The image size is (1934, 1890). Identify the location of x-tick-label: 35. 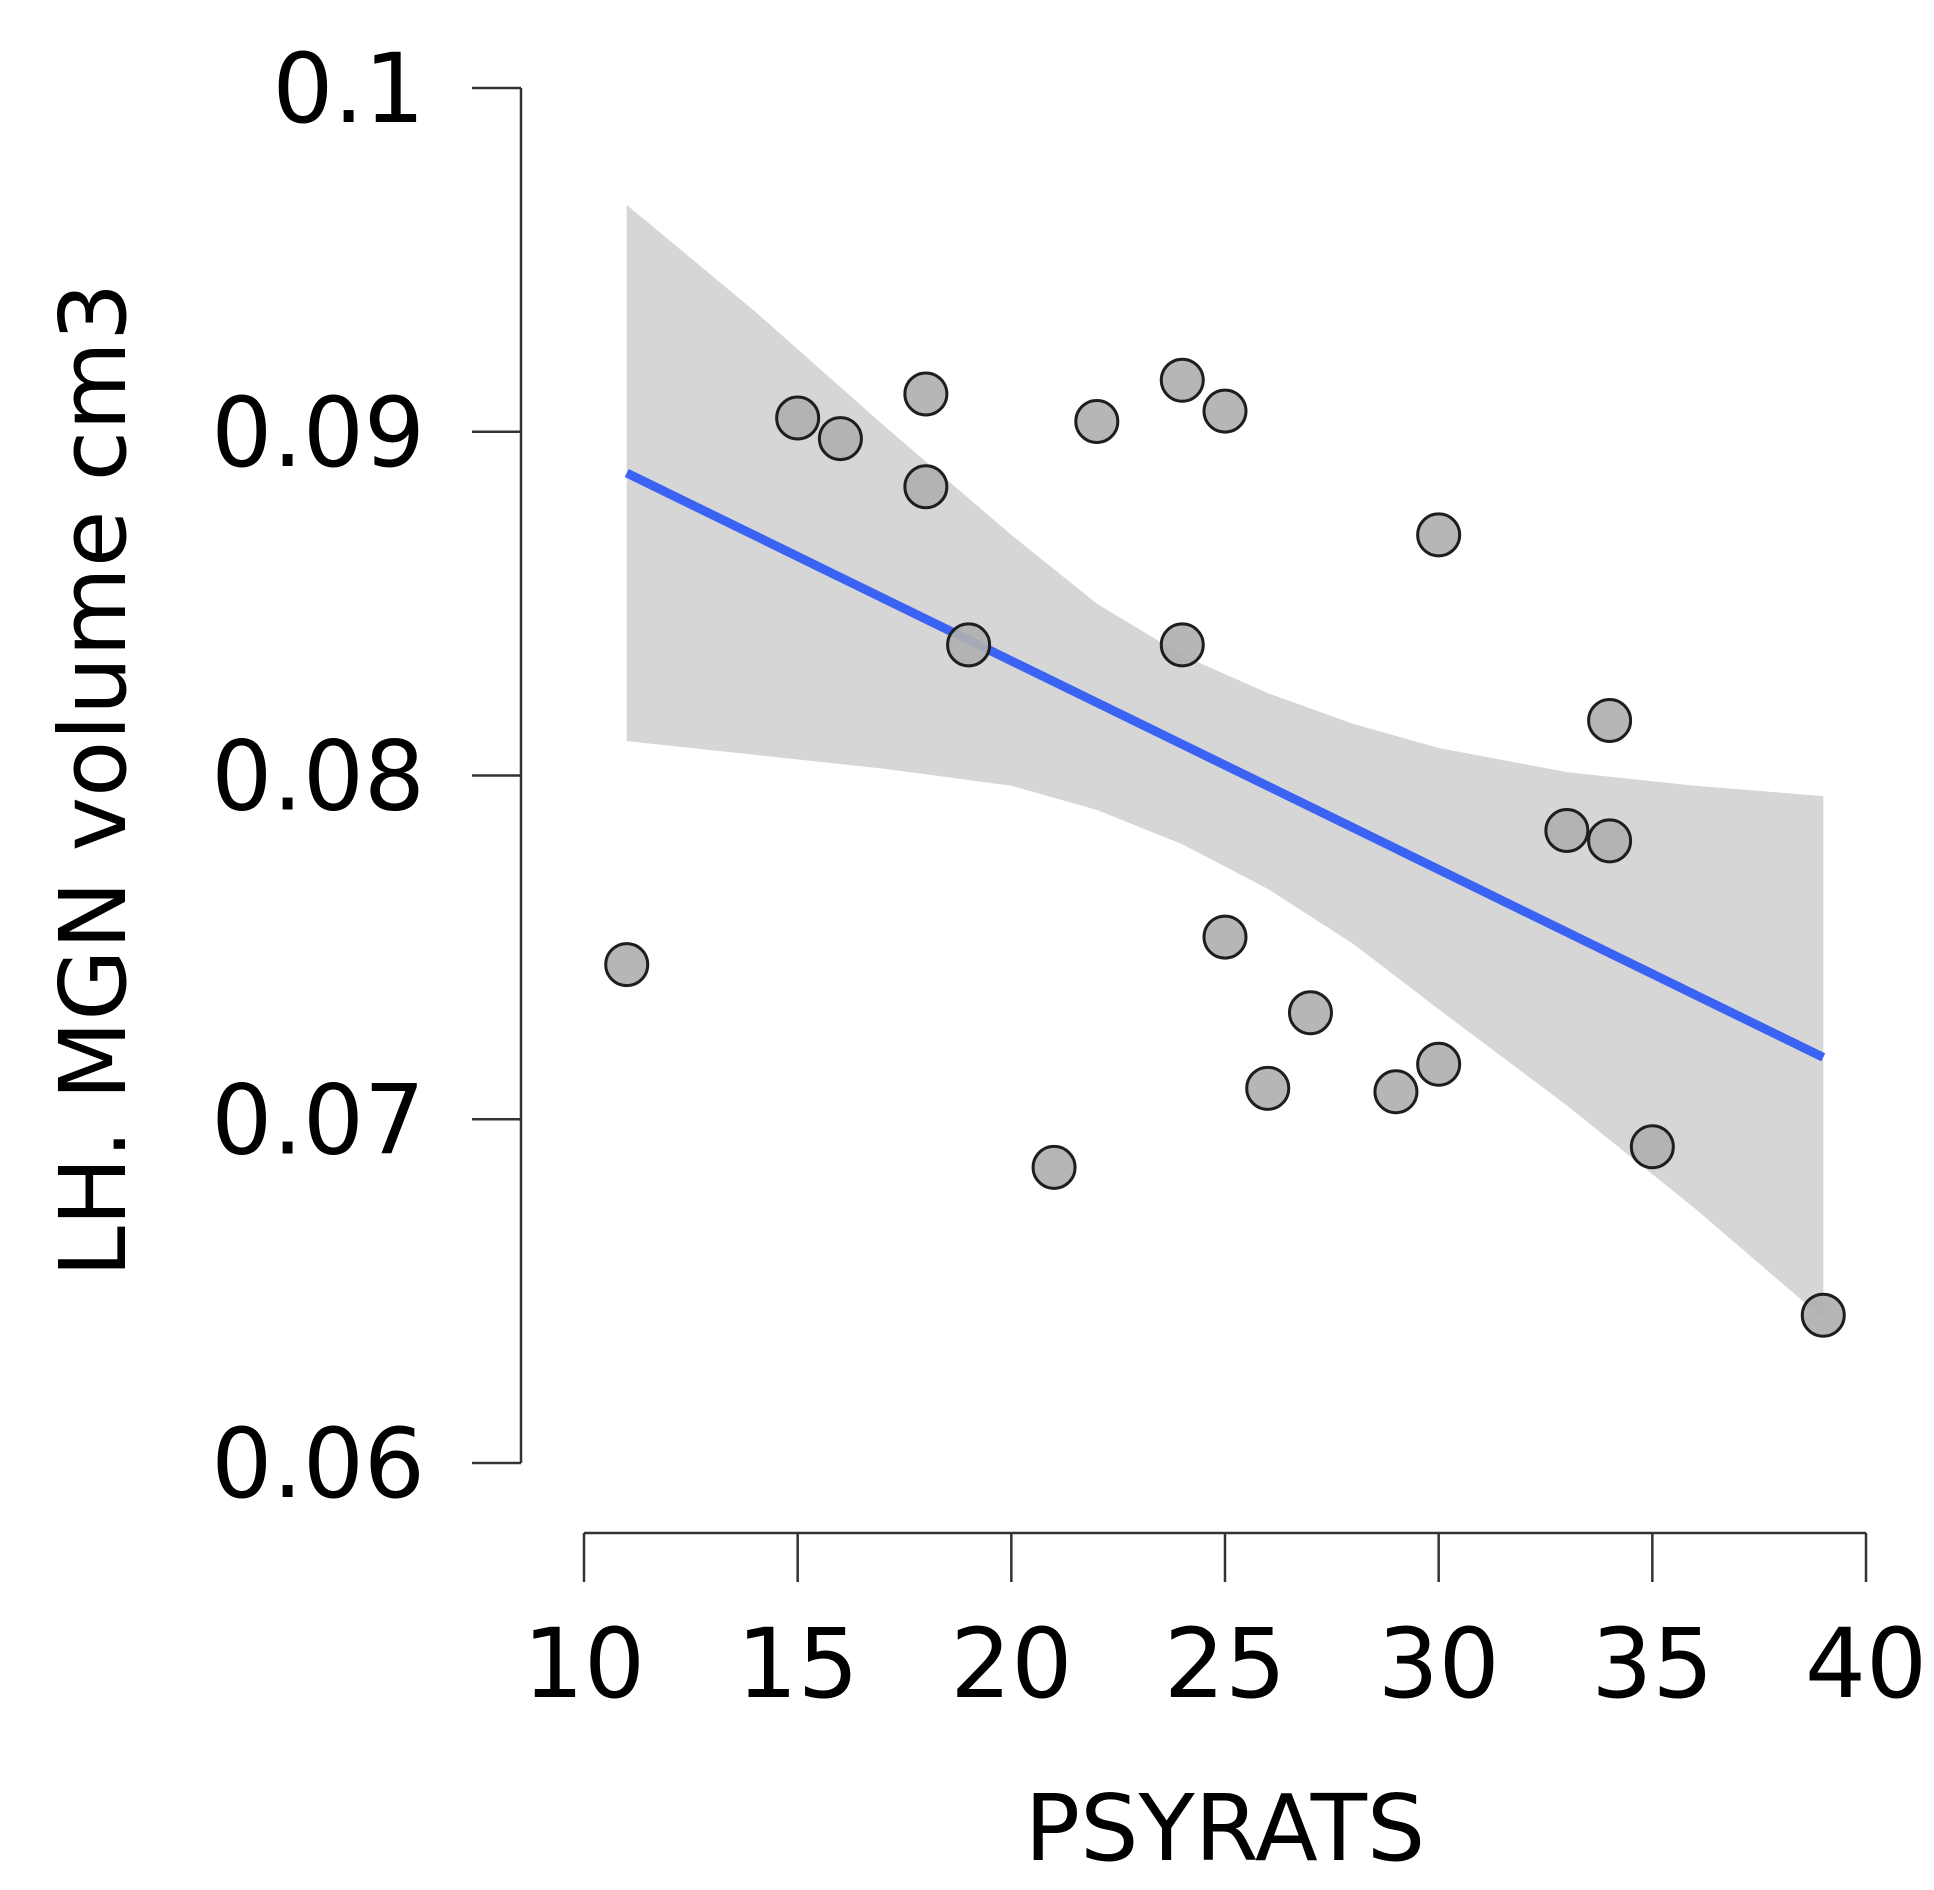
(1652, 1664).